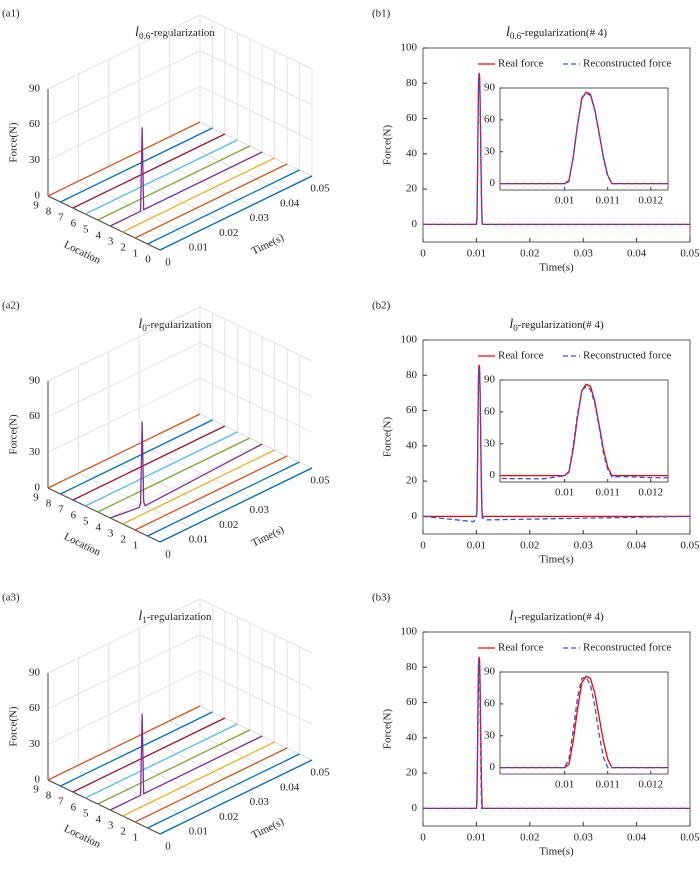 Image resolution: width=700 pixels, height=875 pixels. I want to click on location-tick-label: 8, so click(49, 796).